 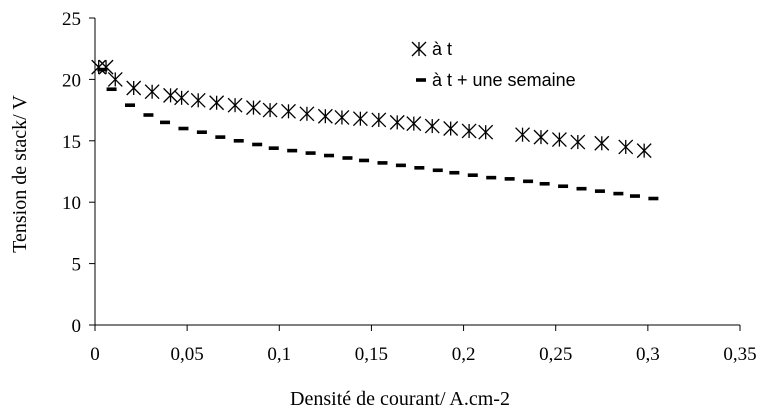 What do you see at coordinates (493, 64) in the screenshot?
I see `legend: à t à t + une semaine` at bounding box center [493, 64].